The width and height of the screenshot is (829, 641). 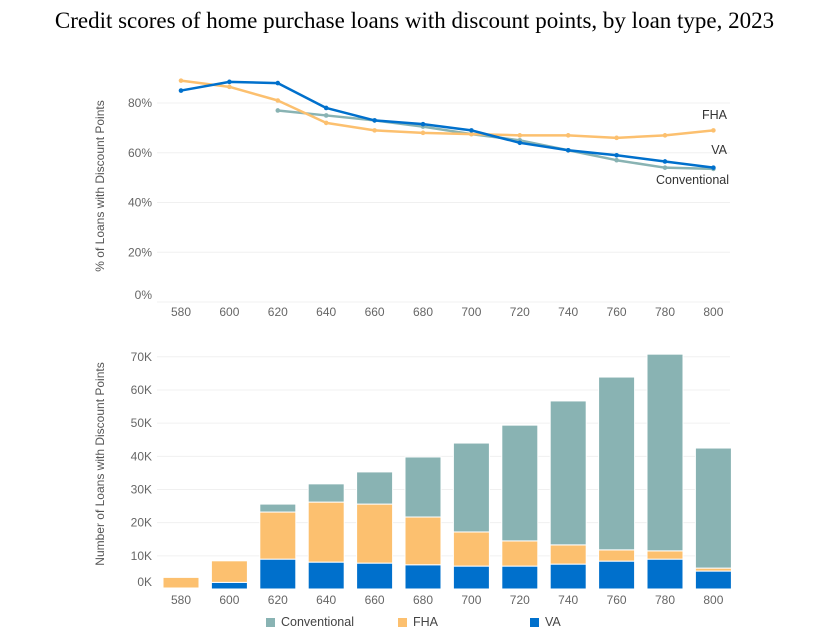 I want to click on y-tick-label: 40%, so click(x=140, y=203).